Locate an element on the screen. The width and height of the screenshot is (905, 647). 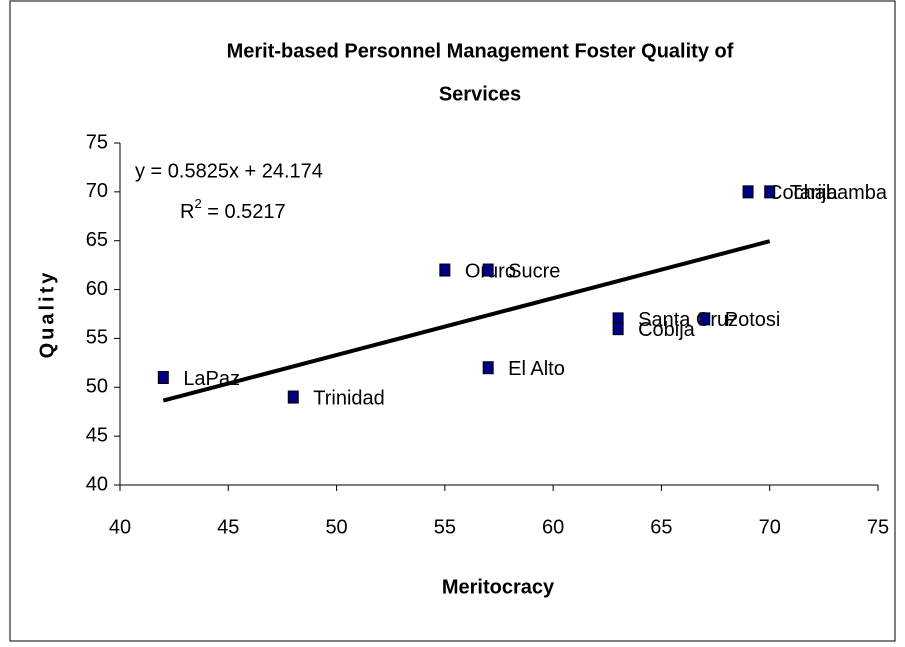
y-tick-label: 70 is located at coordinates (97, 191).